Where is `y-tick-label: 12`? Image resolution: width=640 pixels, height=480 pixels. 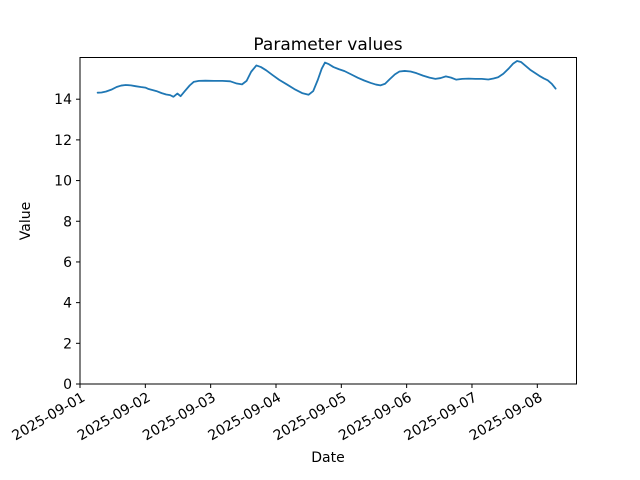
y-tick-label: 12 is located at coordinates (63, 141).